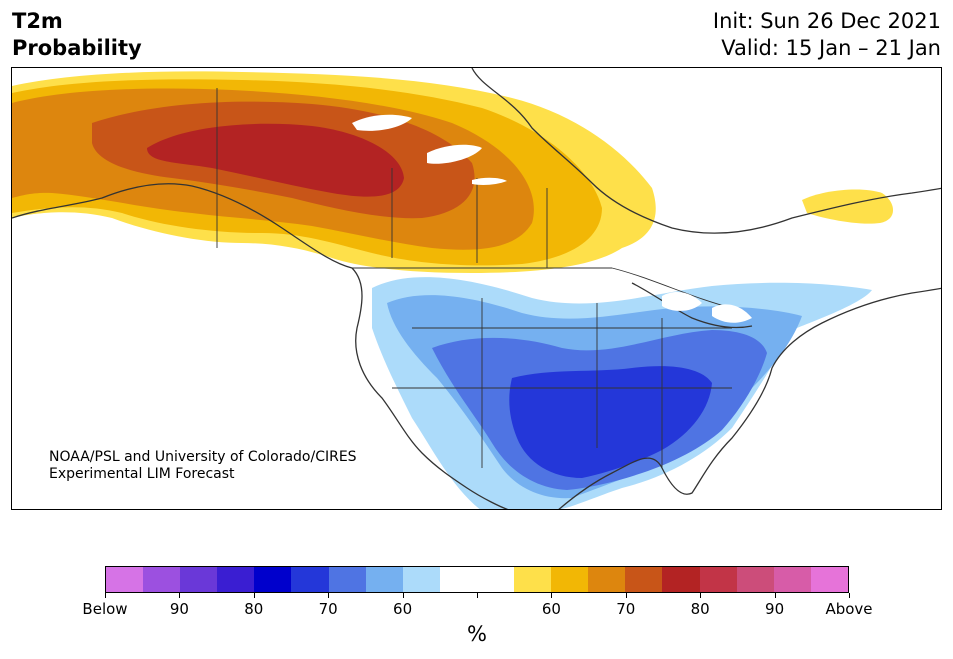  Describe the element at coordinates (105, 609) in the screenshot. I see `colorbar-tick-label: Below` at that location.